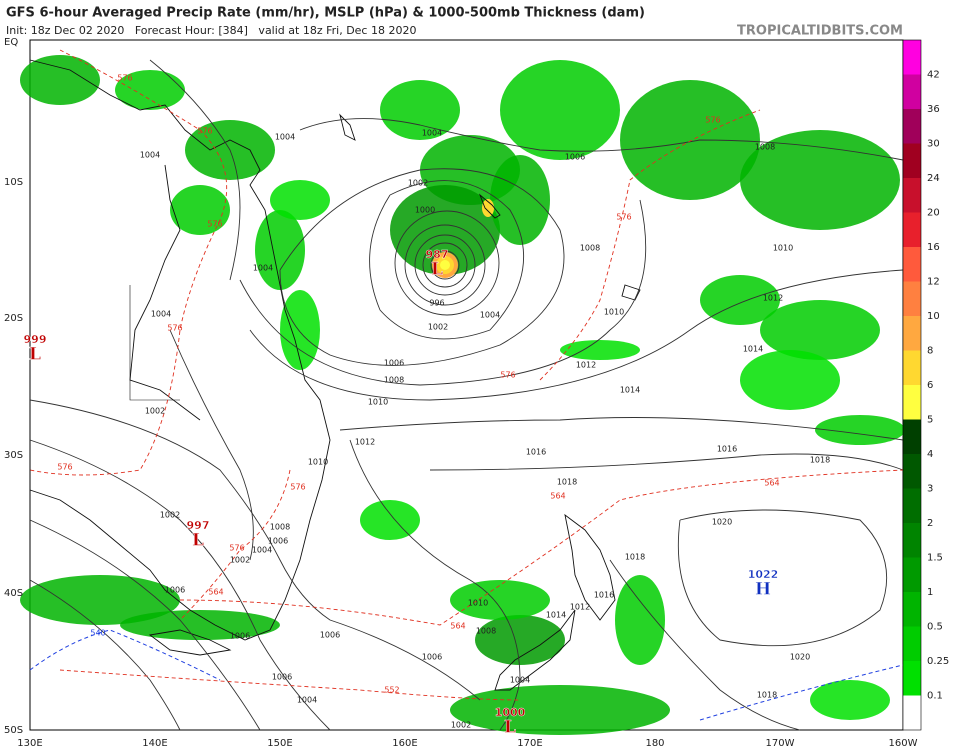 The image size is (953, 750). I want to click on colorbar-frame, so click(912, 385).